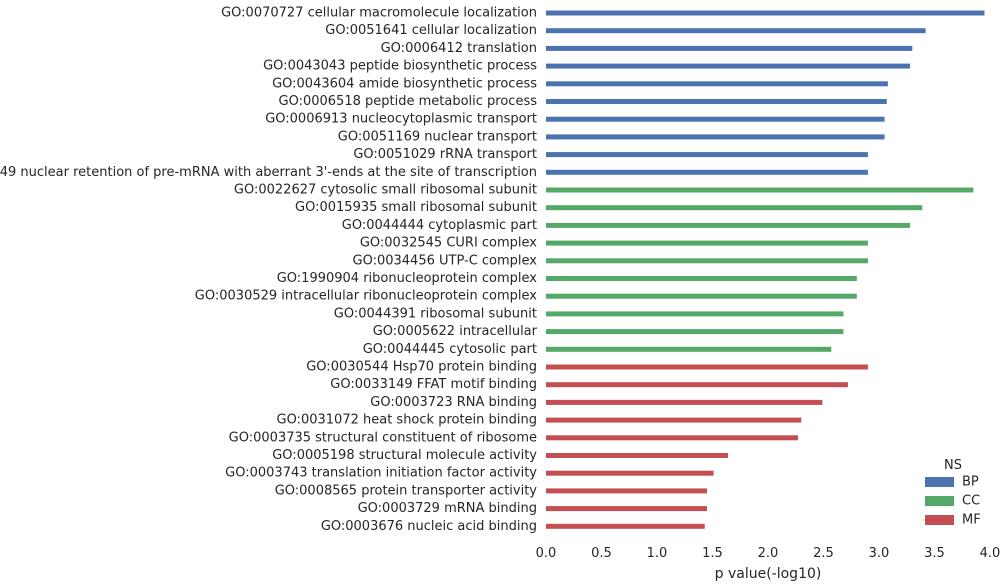  I want to click on legend-label-cc: CC, so click(971, 501).